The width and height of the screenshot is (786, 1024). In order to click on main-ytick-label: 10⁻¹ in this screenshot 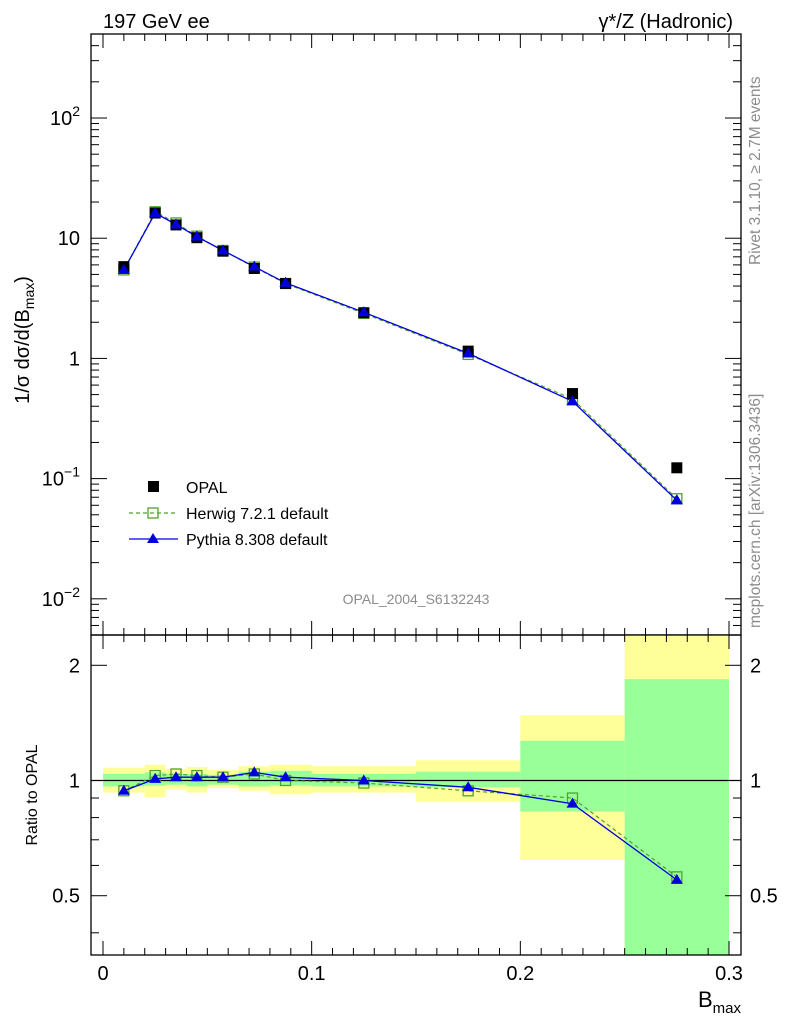, I will do `click(61, 477)`.